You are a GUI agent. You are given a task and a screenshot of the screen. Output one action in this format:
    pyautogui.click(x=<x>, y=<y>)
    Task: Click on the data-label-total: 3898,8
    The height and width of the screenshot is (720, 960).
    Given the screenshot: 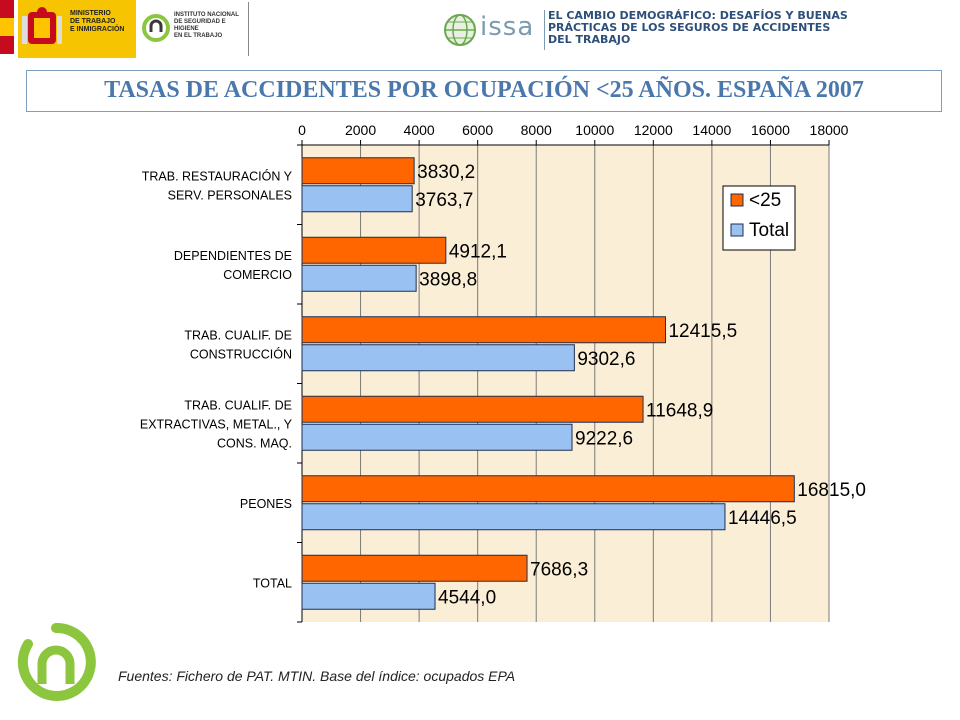 What is the action you would take?
    pyautogui.click(x=448, y=279)
    